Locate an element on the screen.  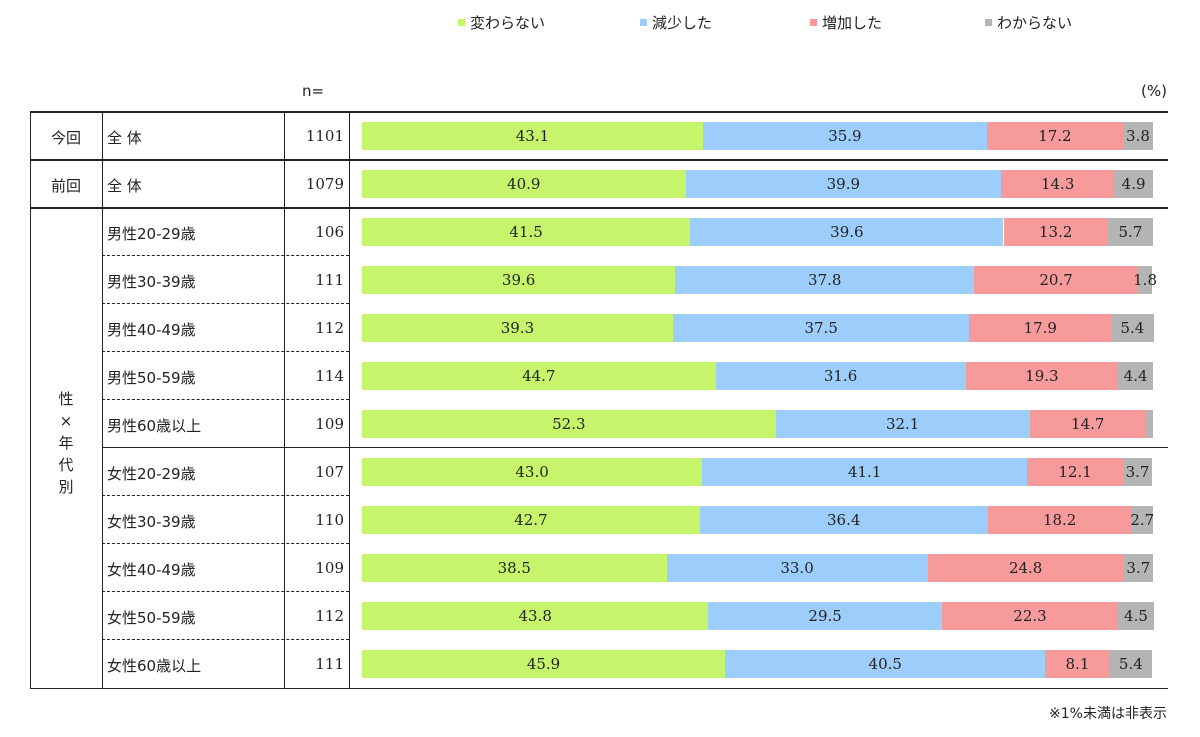
bar-value-label: 39.6 is located at coordinates (518, 280).